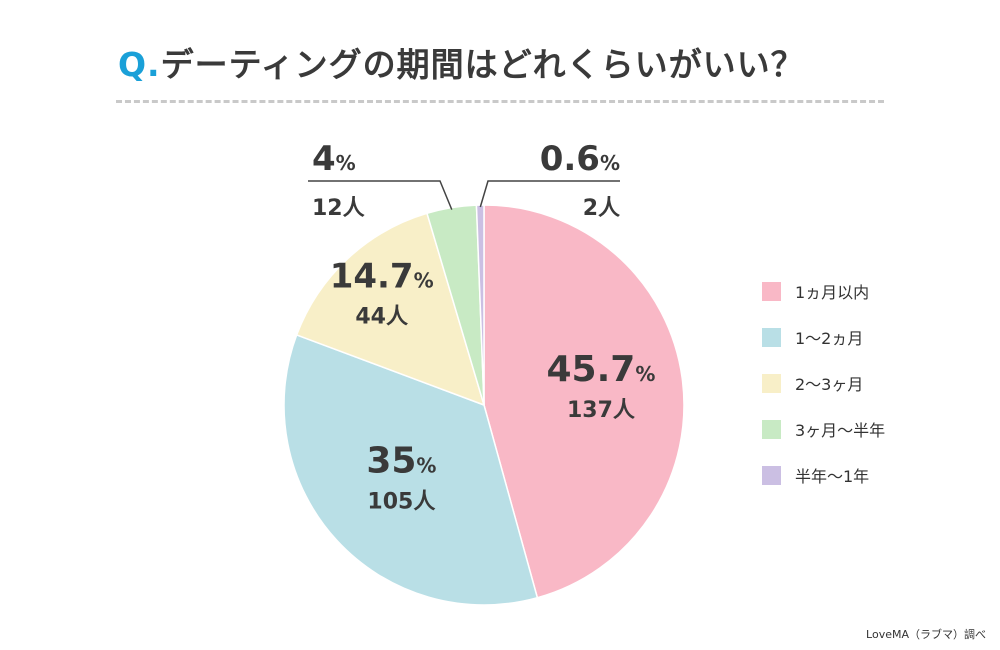 This screenshot has width=1000, height=650. I want to click on title-divider, so click(500, 101).